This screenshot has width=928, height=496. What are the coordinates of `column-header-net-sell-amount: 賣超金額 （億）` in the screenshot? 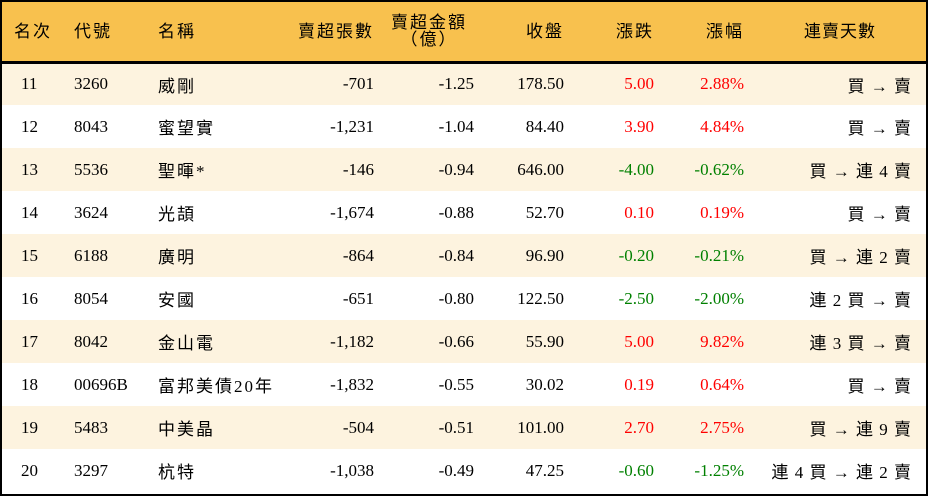 It's located at (424, 32).